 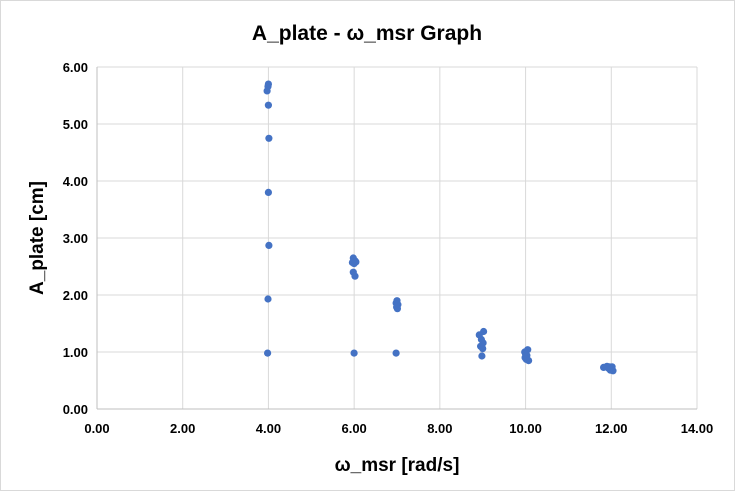 What do you see at coordinates (75, 238) in the screenshot?
I see `y-tick-label: 3.00` at bounding box center [75, 238].